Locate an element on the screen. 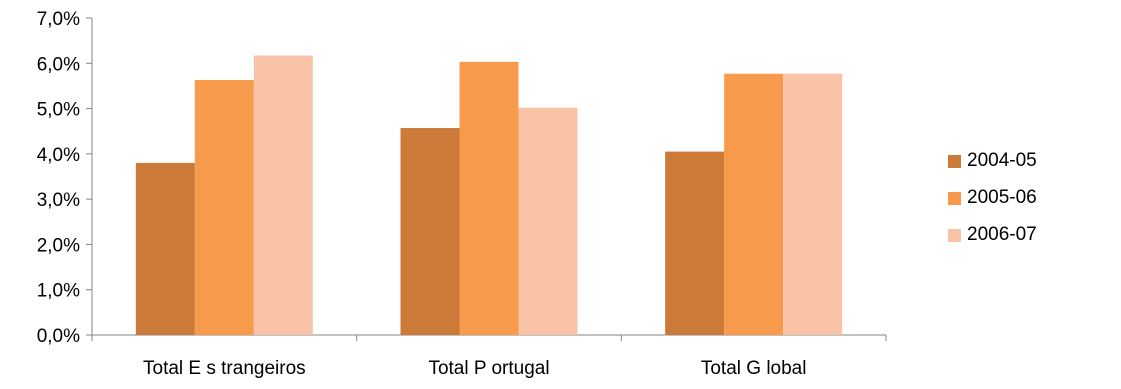 The height and width of the screenshot is (389, 1121). x-category-label: Total E s trangeiros is located at coordinates (224, 368).